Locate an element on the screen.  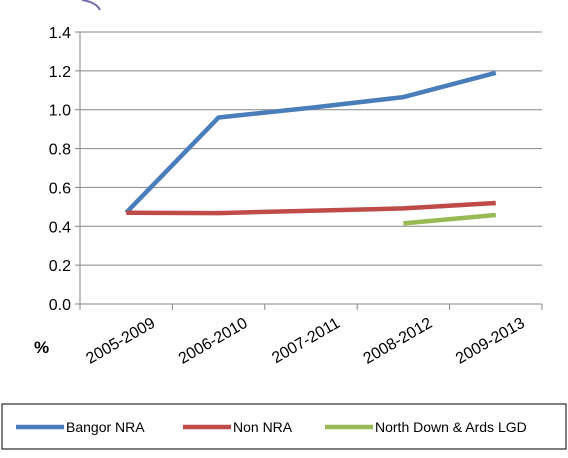
y-tick-labels: 0.0 0.2 0.4 0.6 0.8 1.0 1.2 1.4 is located at coordinates (60, 169).